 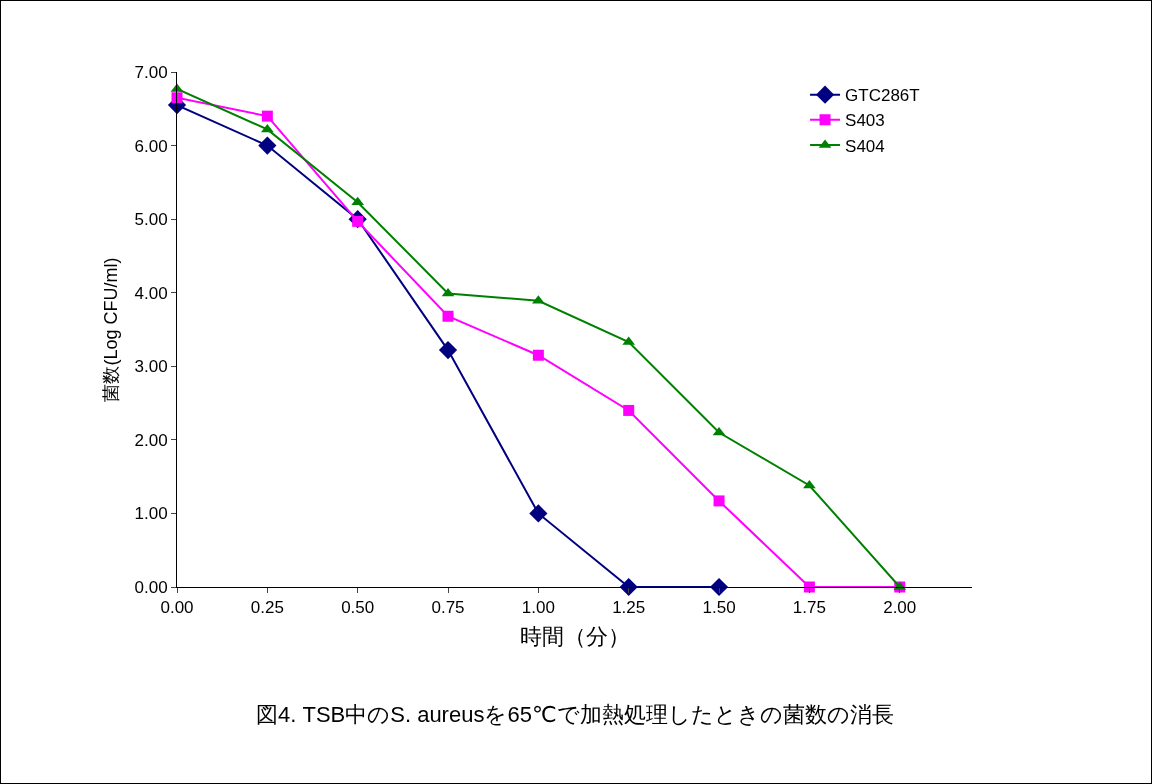 What do you see at coordinates (151, 220) in the screenshot?
I see `y-tick-label: 5.00` at bounding box center [151, 220].